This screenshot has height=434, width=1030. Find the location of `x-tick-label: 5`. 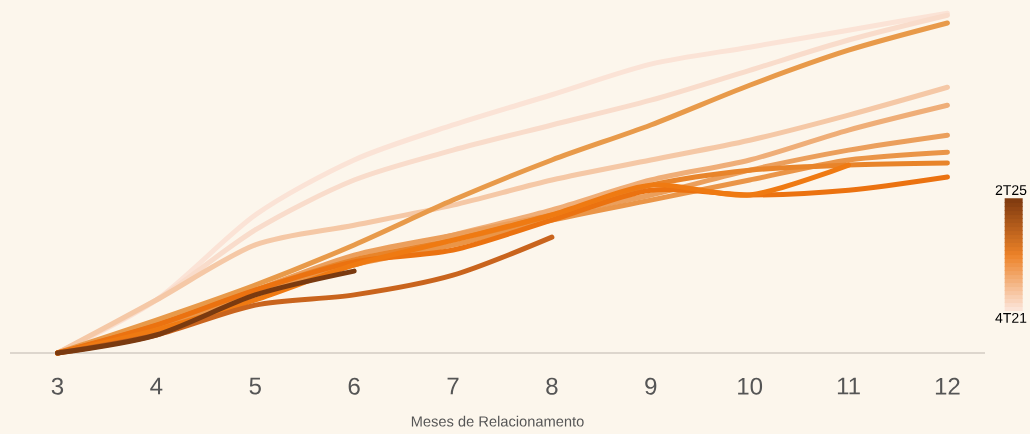

x-tick-label: 5 is located at coordinates (255, 386).